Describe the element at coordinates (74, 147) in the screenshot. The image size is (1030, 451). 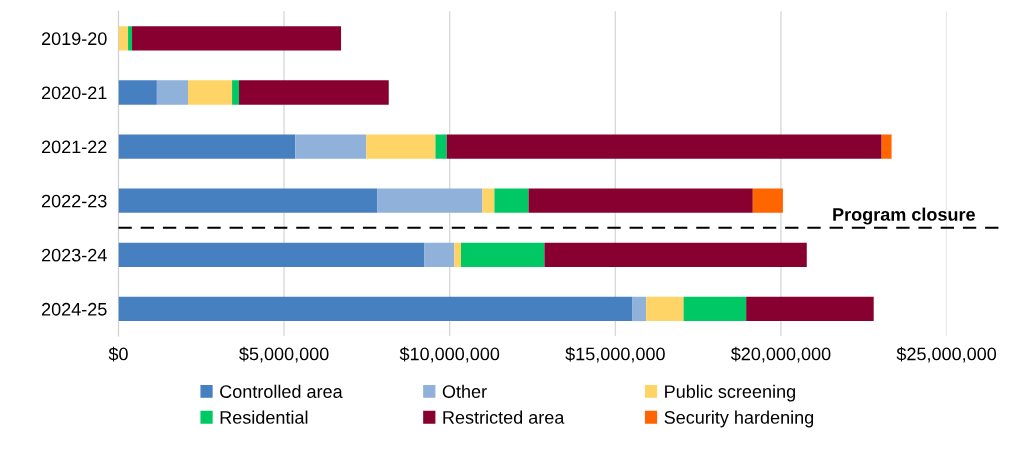
I see `y-tick-label: 2021-22` at that location.